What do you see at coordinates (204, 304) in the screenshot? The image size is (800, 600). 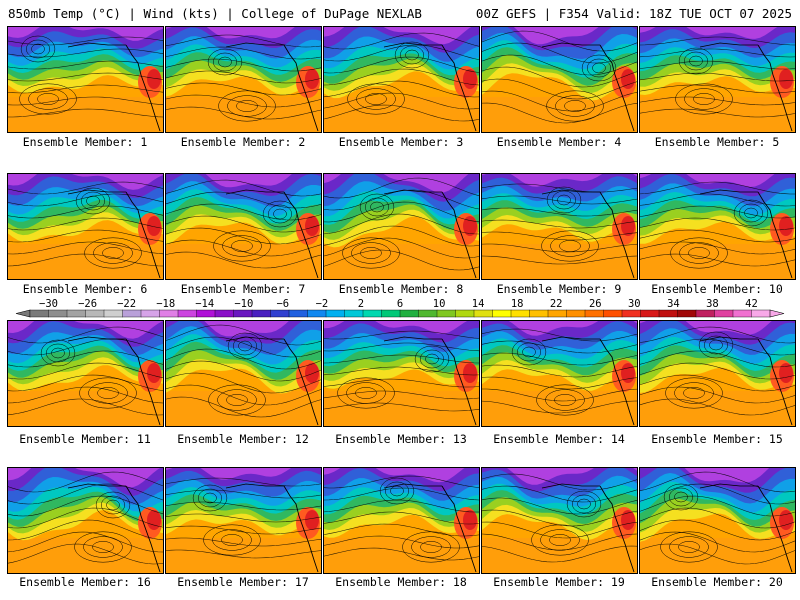 I see `colorbar-tick-label: −14` at bounding box center [204, 304].